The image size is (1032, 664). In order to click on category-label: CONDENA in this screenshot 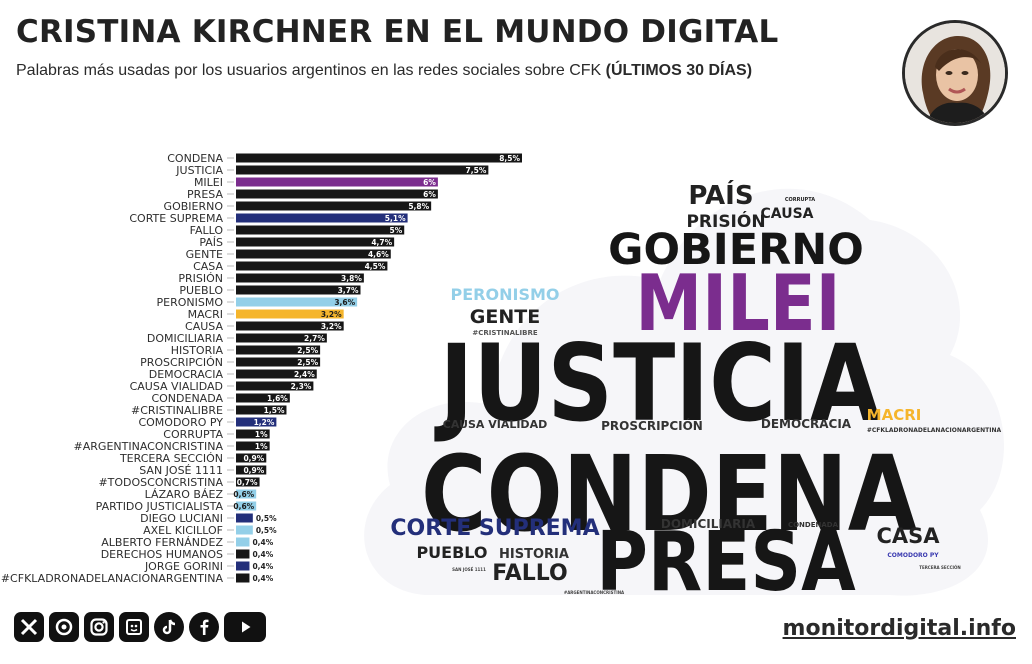, I will do `click(195, 158)`.